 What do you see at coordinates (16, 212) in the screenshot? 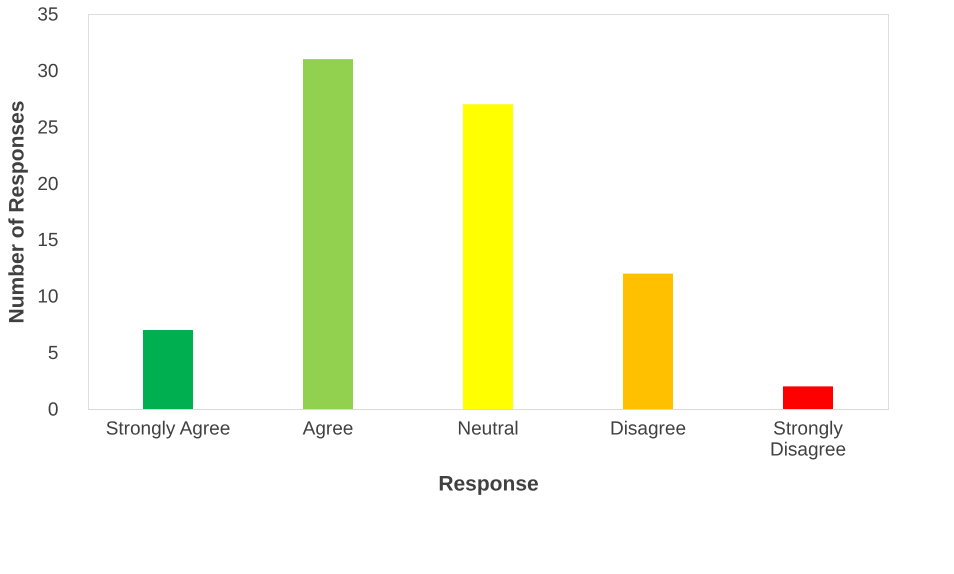
I see `y-axis-title: Number of Responses` at bounding box center [16, 212].